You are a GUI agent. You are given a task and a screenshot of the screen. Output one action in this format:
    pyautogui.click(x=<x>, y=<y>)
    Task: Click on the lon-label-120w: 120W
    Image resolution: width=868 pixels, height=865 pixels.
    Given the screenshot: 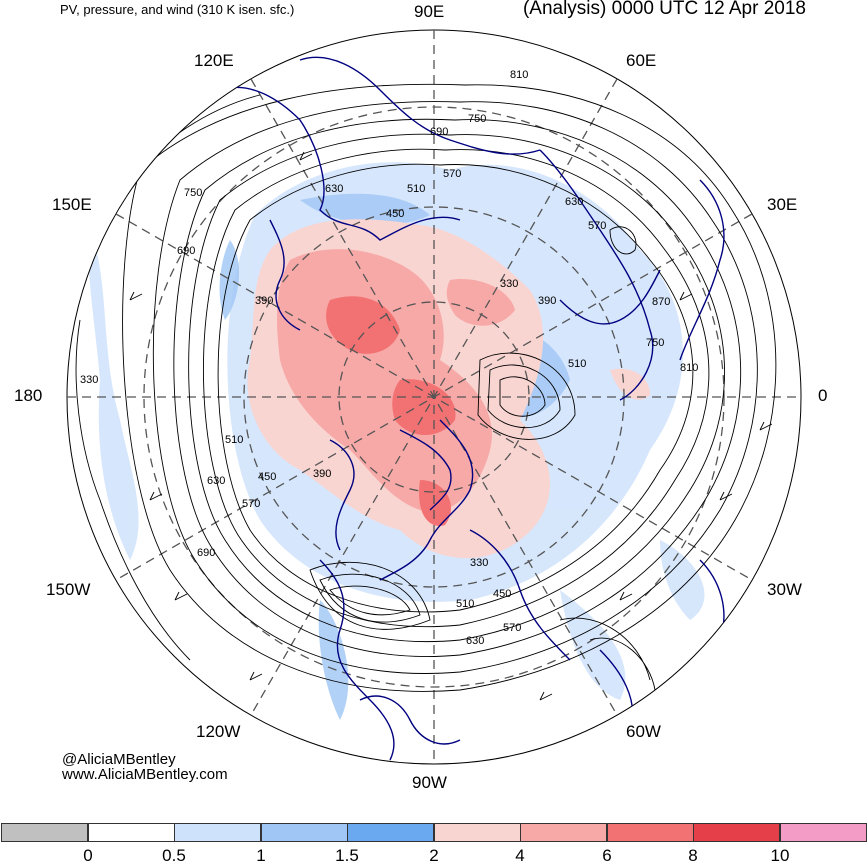 What is the action you would take?
    pyautogui.click(x=218, y=731)
    